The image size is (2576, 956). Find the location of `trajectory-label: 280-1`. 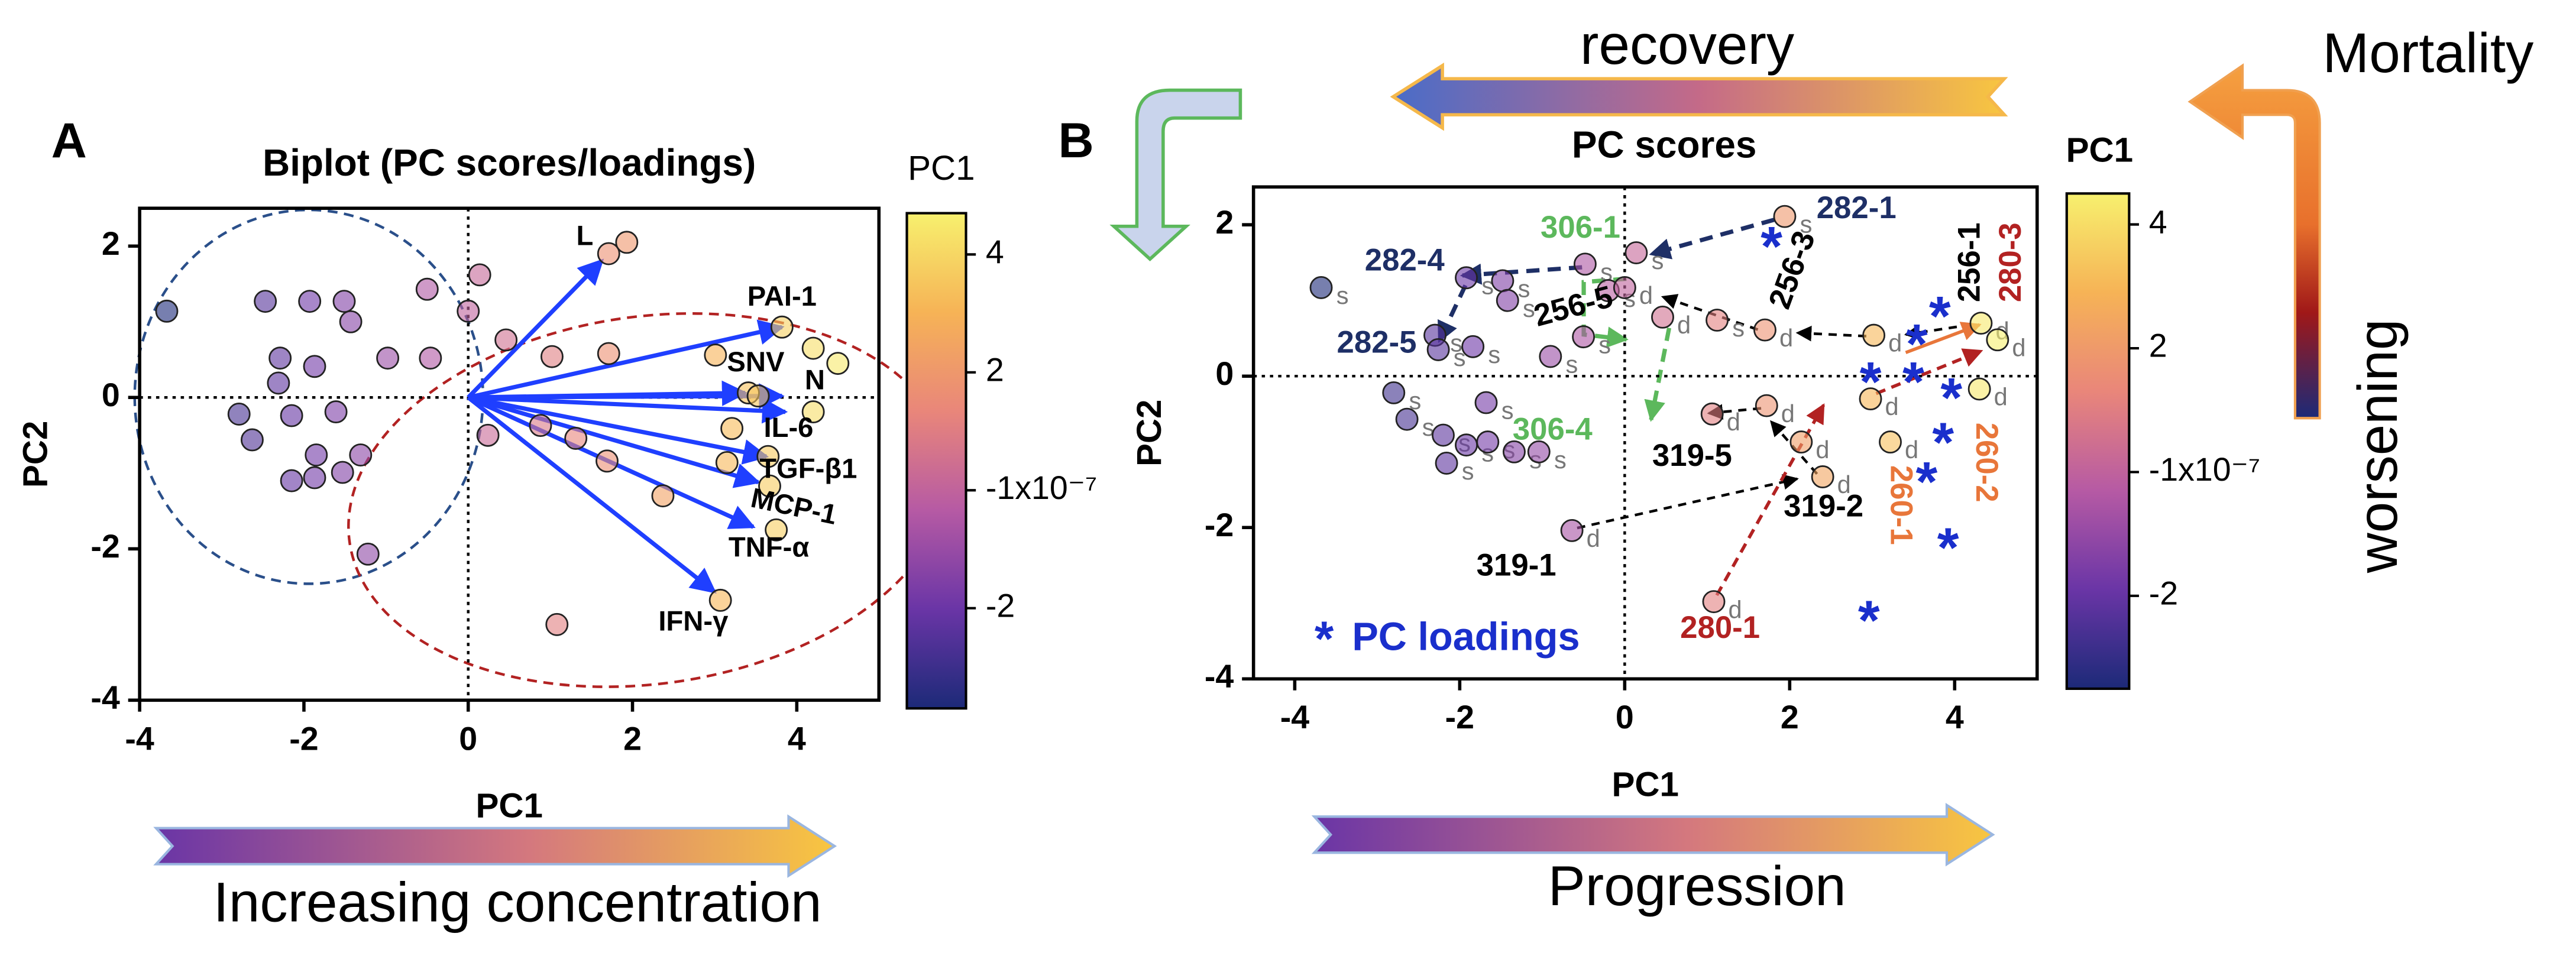

trajectory-label: 280-1 is located at coordinates (1720, 627).